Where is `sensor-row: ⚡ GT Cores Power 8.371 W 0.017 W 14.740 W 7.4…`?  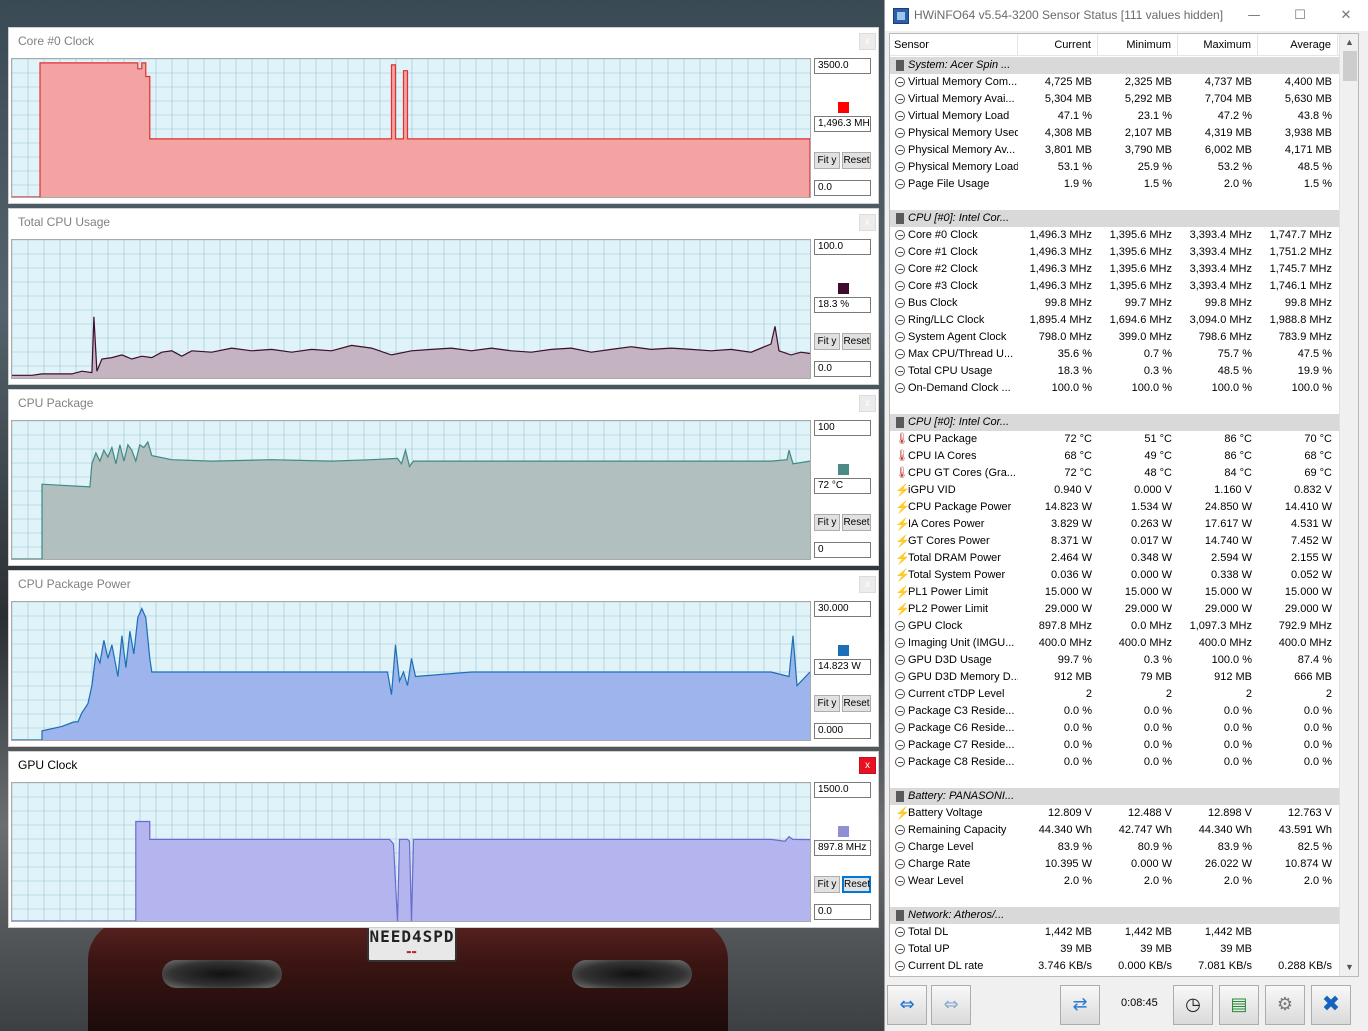 sensor-row: ⚡ GT Cores Power 8.371 W 0.017 W 14.740 W 7.4… is located at coordinates (1114, 541).